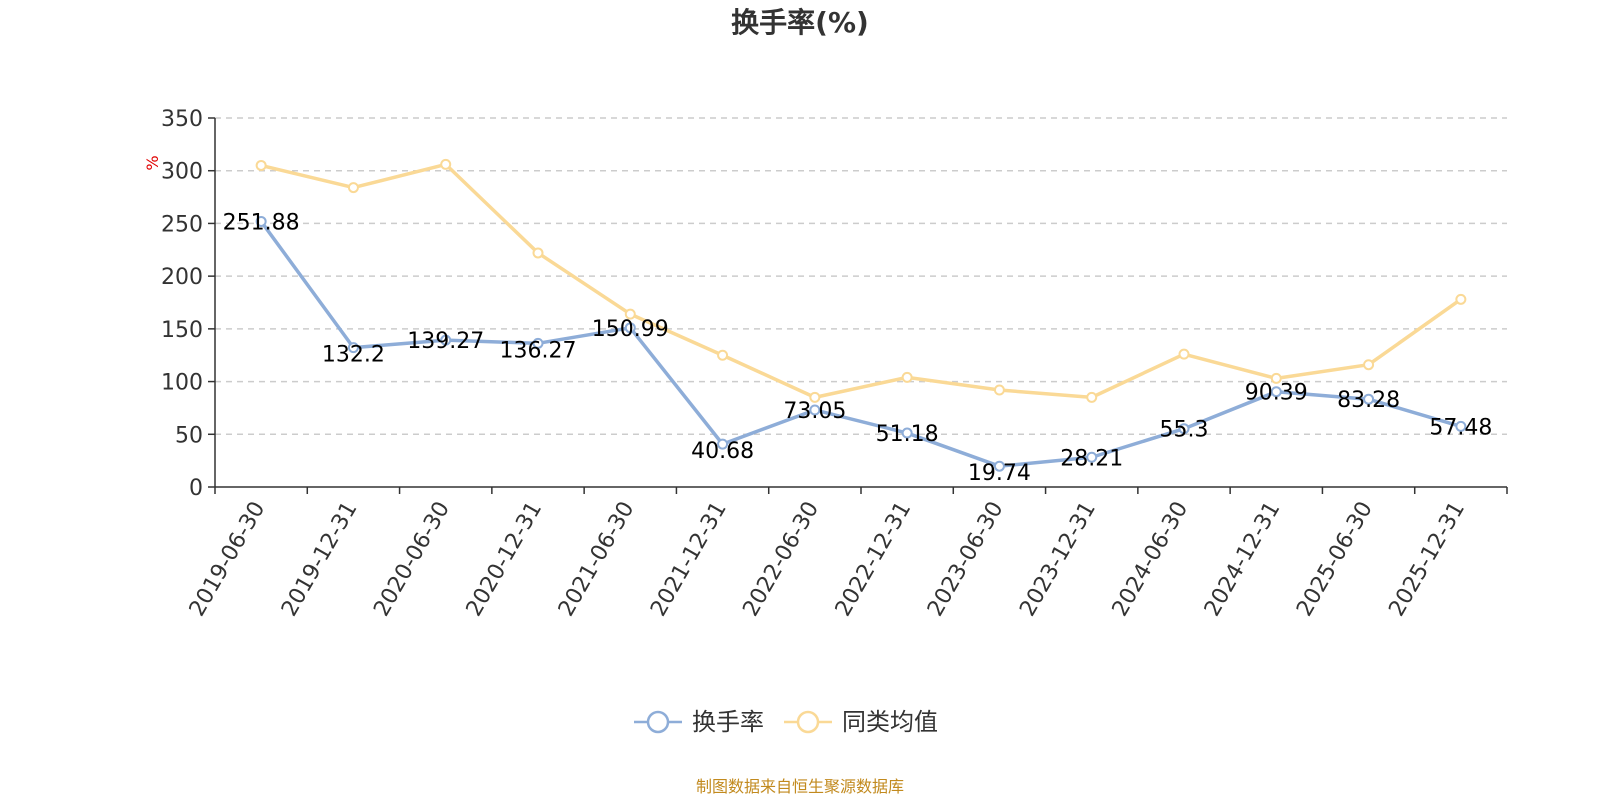 The height and width of the screenshot is (800, 1600). What do you see at coordinates (189, 435) in the screenshot?
I see `y-tick-label: 50` at bounding box center [189, 435].